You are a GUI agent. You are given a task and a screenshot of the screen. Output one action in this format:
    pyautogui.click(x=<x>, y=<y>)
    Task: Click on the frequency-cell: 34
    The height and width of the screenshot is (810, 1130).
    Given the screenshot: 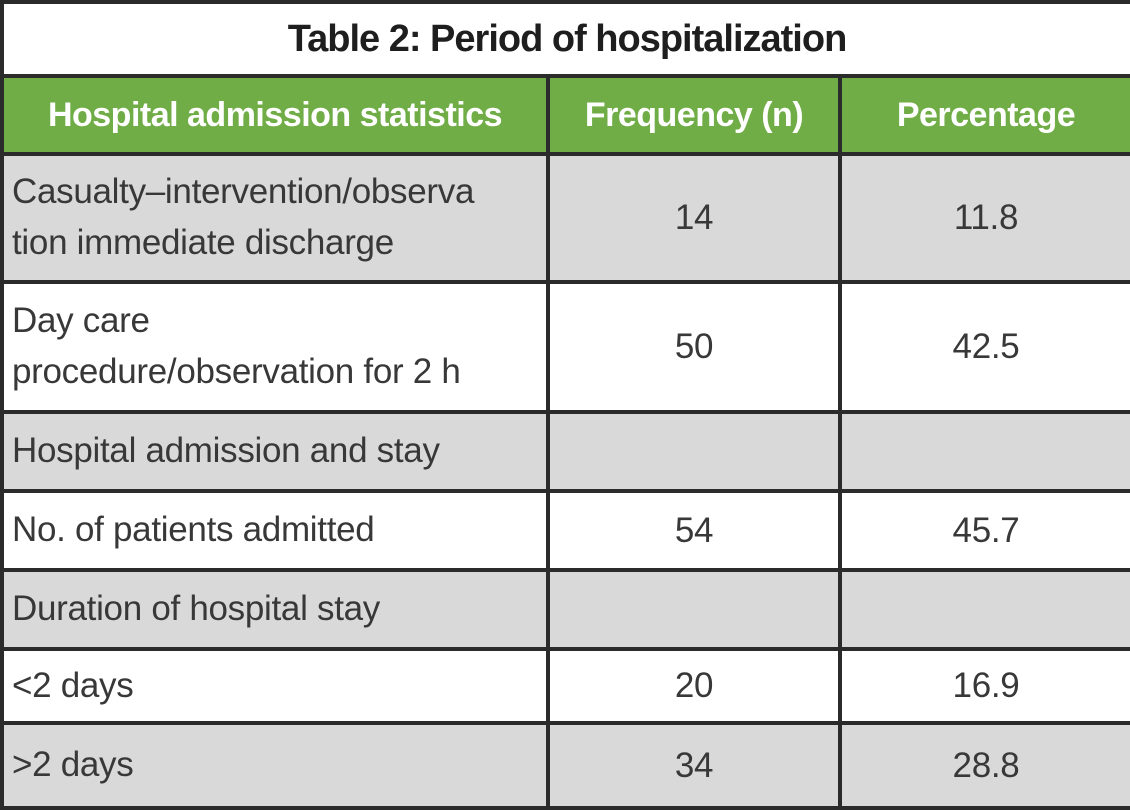 What is the action you would take?
    pyautogui.click(x=694, y=765)
    